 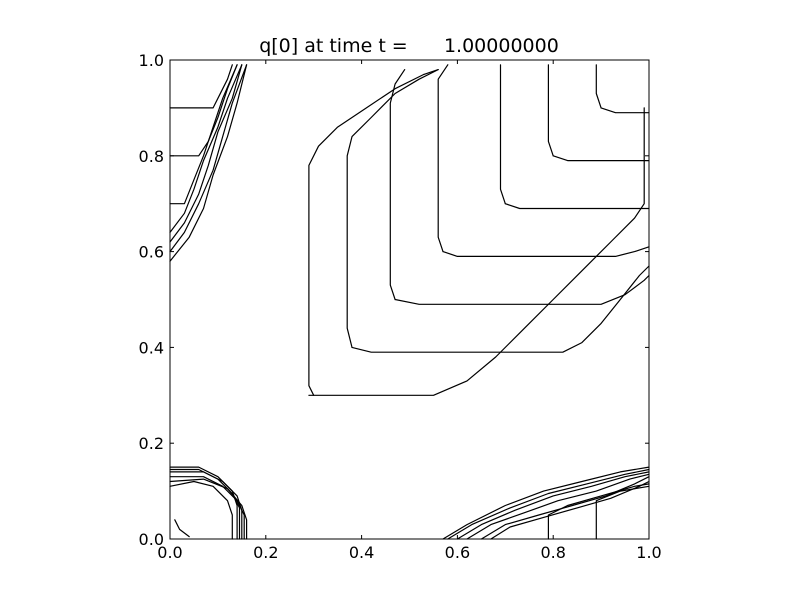 I want to click on x-tick-label-4: 0.8, so click(x=552, y=552).